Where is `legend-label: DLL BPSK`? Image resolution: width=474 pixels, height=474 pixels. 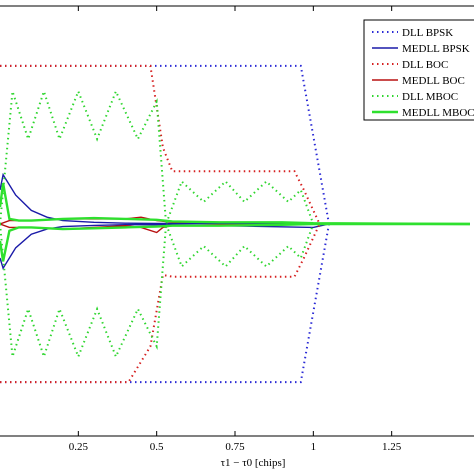 legend-label: DLL BPSK is located at coordinates (427, 33).